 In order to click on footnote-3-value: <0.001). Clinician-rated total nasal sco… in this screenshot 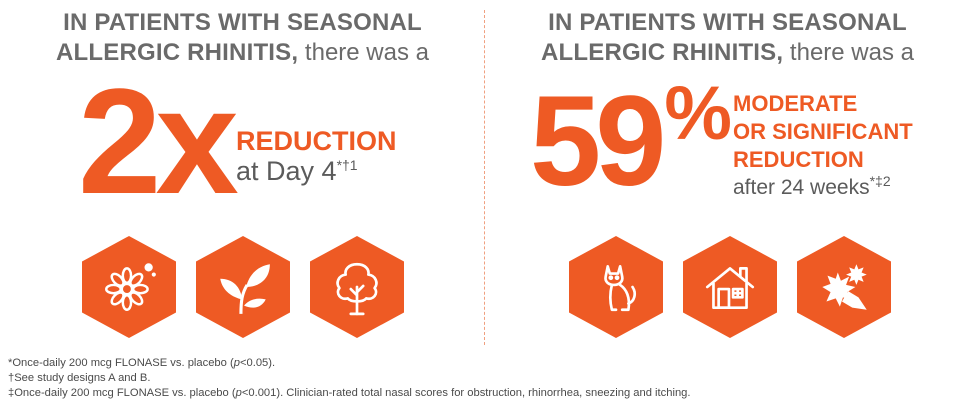, I will do `click(466, 393)`.